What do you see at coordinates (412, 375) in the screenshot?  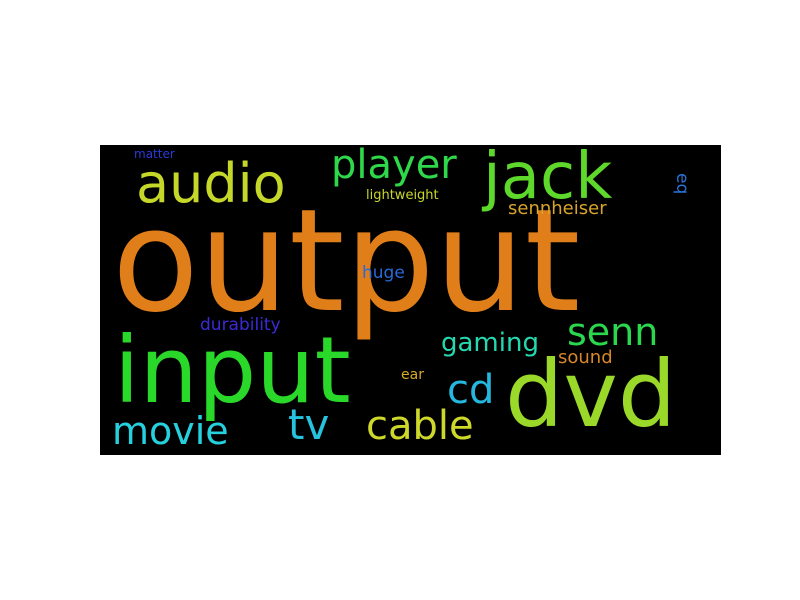 I see `word-ear: ear` at bounding box center [412, 375].